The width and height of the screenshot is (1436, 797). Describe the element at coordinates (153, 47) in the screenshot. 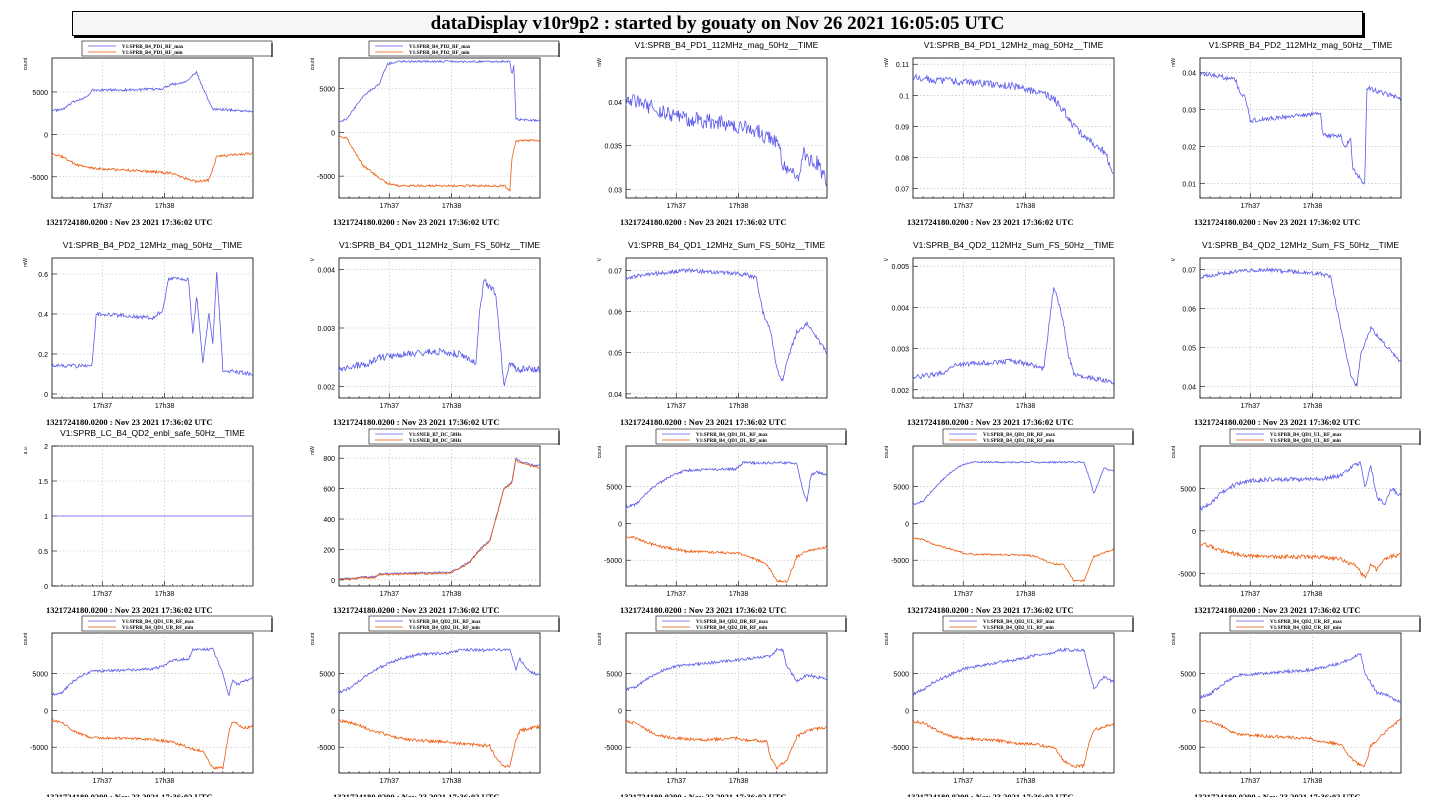

I see `legend-label: V1:SPRB_B4_PD1_RF_max` at that location.